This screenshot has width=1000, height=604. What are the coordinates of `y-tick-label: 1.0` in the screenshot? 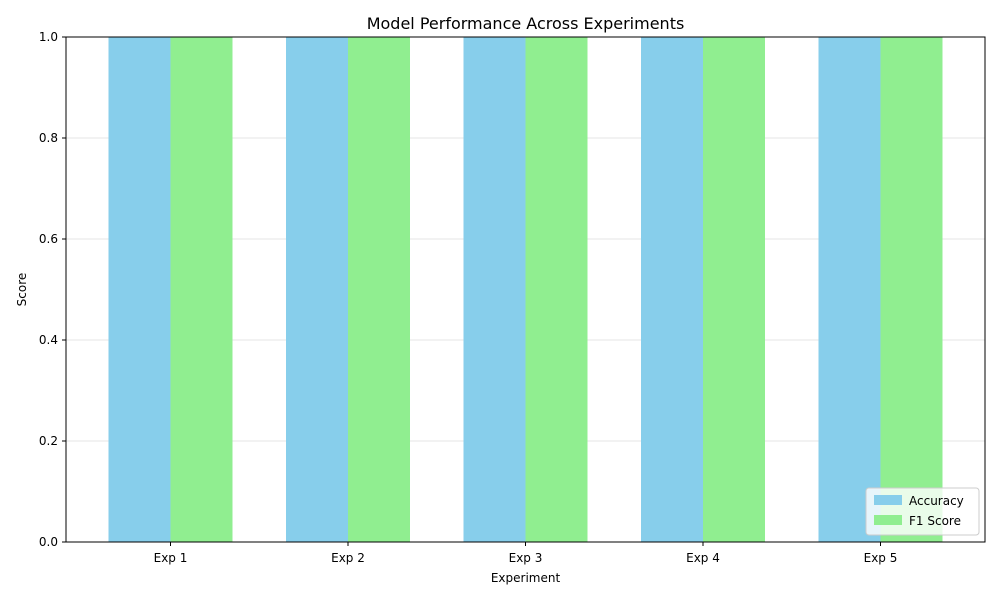 It's located at (48, 37).